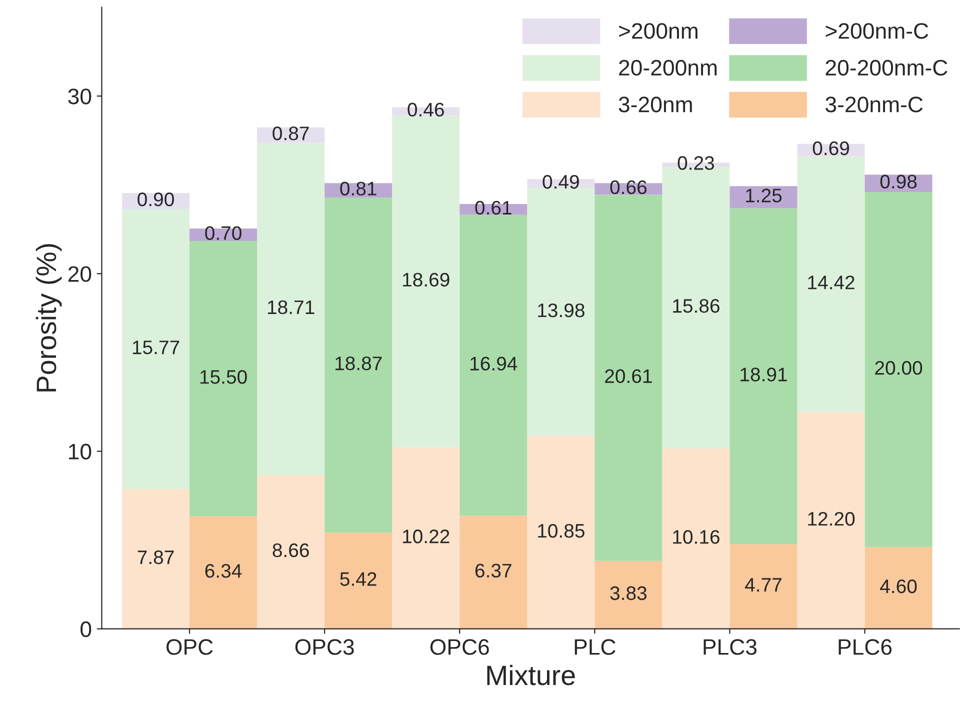 This screenshot has height=727, width=969. Describe the element at coordinates (290, 133) in the screenshot. I see `data-label: 0.87` at that location.